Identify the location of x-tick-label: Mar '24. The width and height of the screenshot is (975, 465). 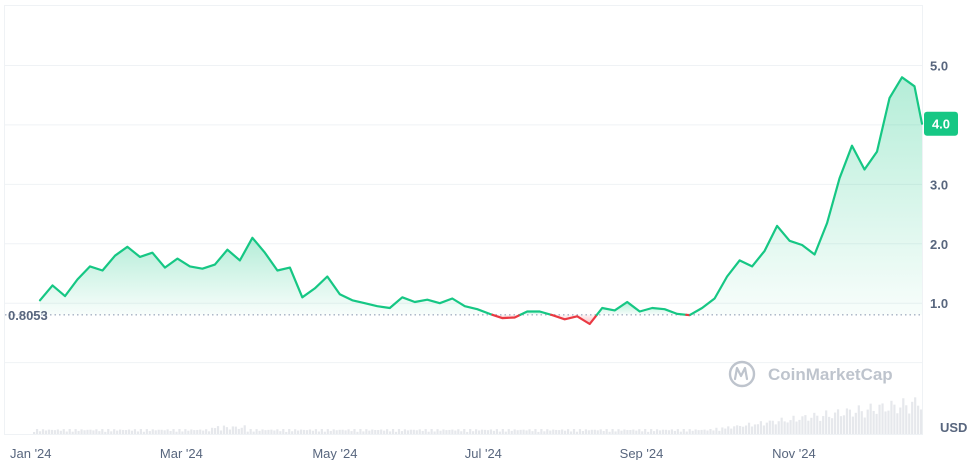
(181, 453).